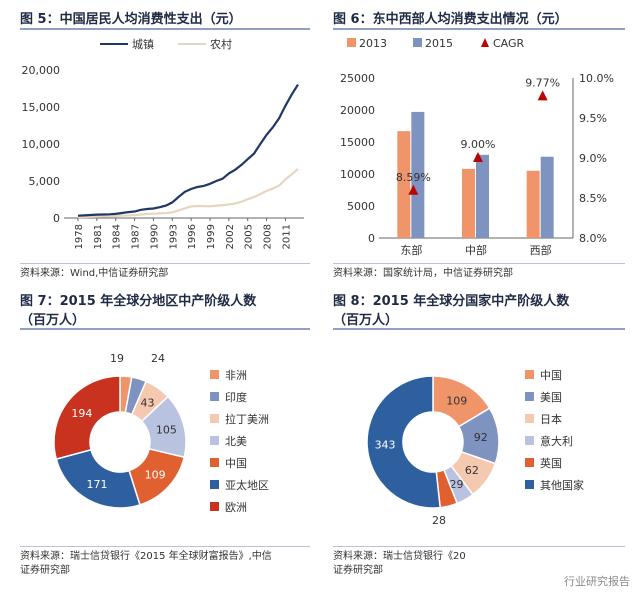 This screenshot has width=640, height=599. I want to click on bar-2015-西部, so click(547, 197).